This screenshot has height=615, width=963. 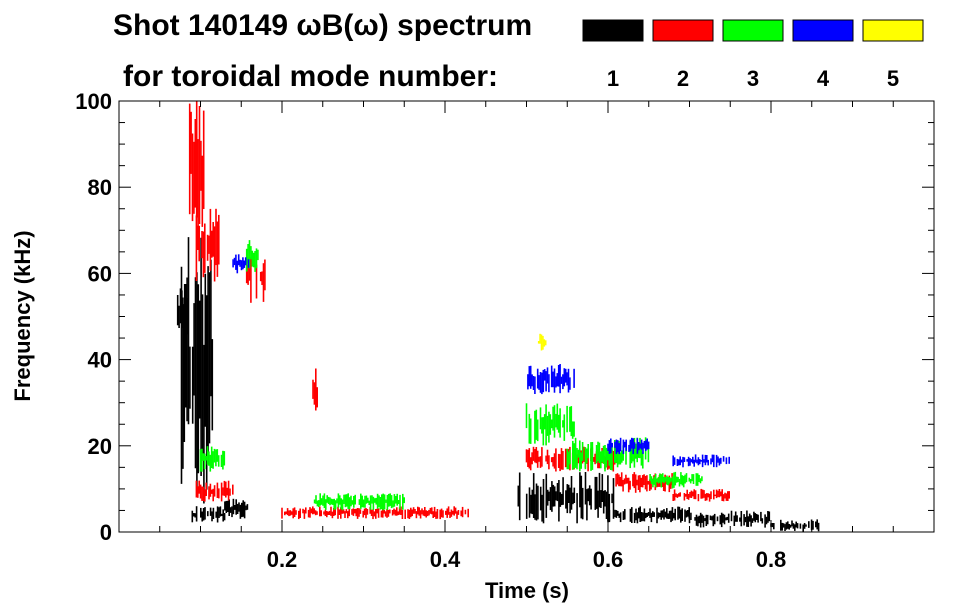 I want to click on mode-blob-n=2-8, so click(x=701, y=495).